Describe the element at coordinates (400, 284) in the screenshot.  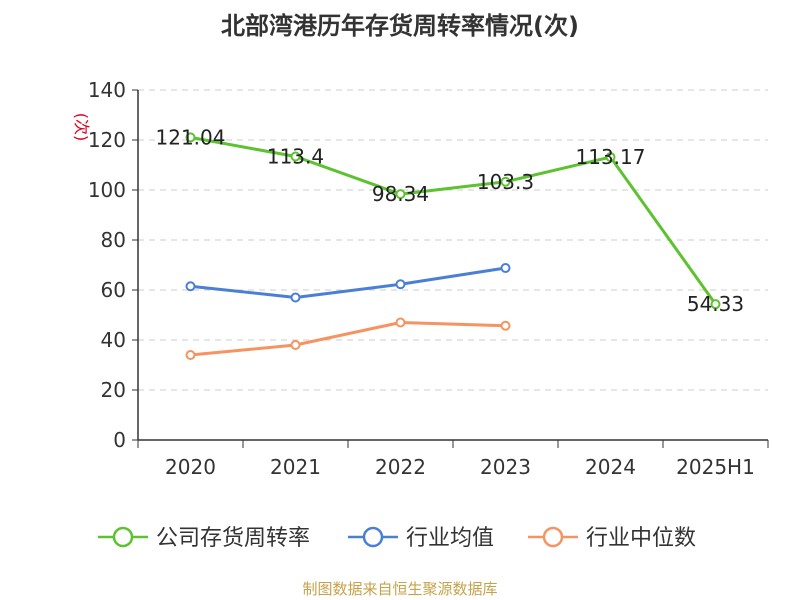
I see `data-point-s1-2022` at that location.